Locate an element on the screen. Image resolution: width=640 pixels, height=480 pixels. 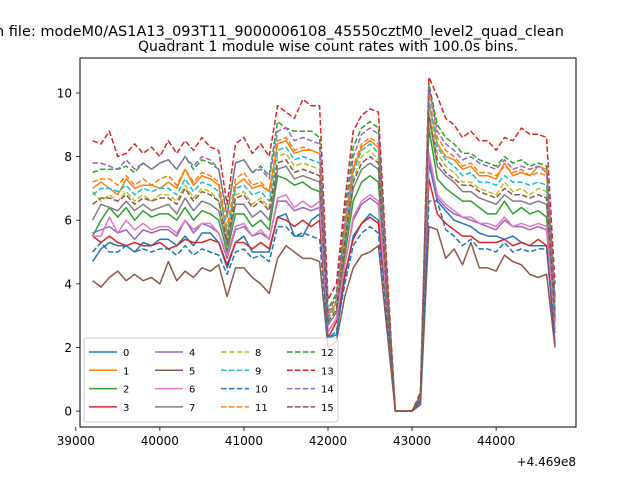
legend-label-9: 9 is located at coordinates (258, 371).